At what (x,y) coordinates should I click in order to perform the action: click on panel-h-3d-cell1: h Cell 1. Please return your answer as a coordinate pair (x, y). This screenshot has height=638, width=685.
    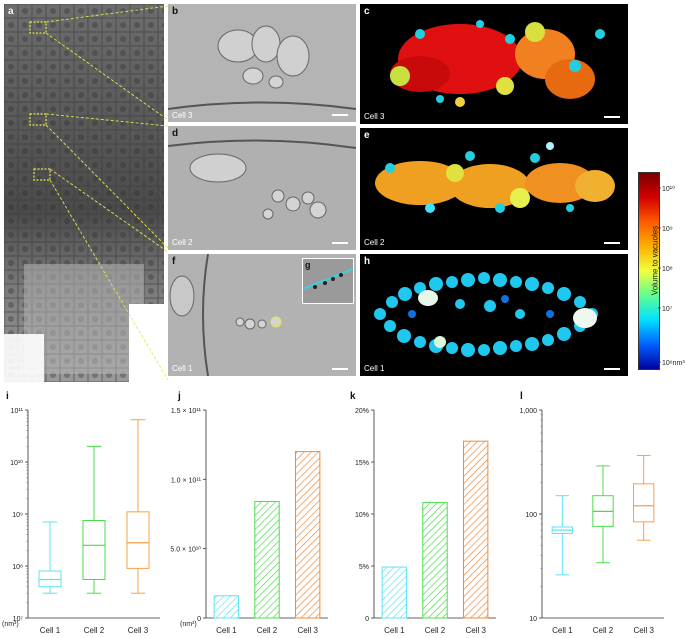
    Looking at the image, I should click on (494, 315).